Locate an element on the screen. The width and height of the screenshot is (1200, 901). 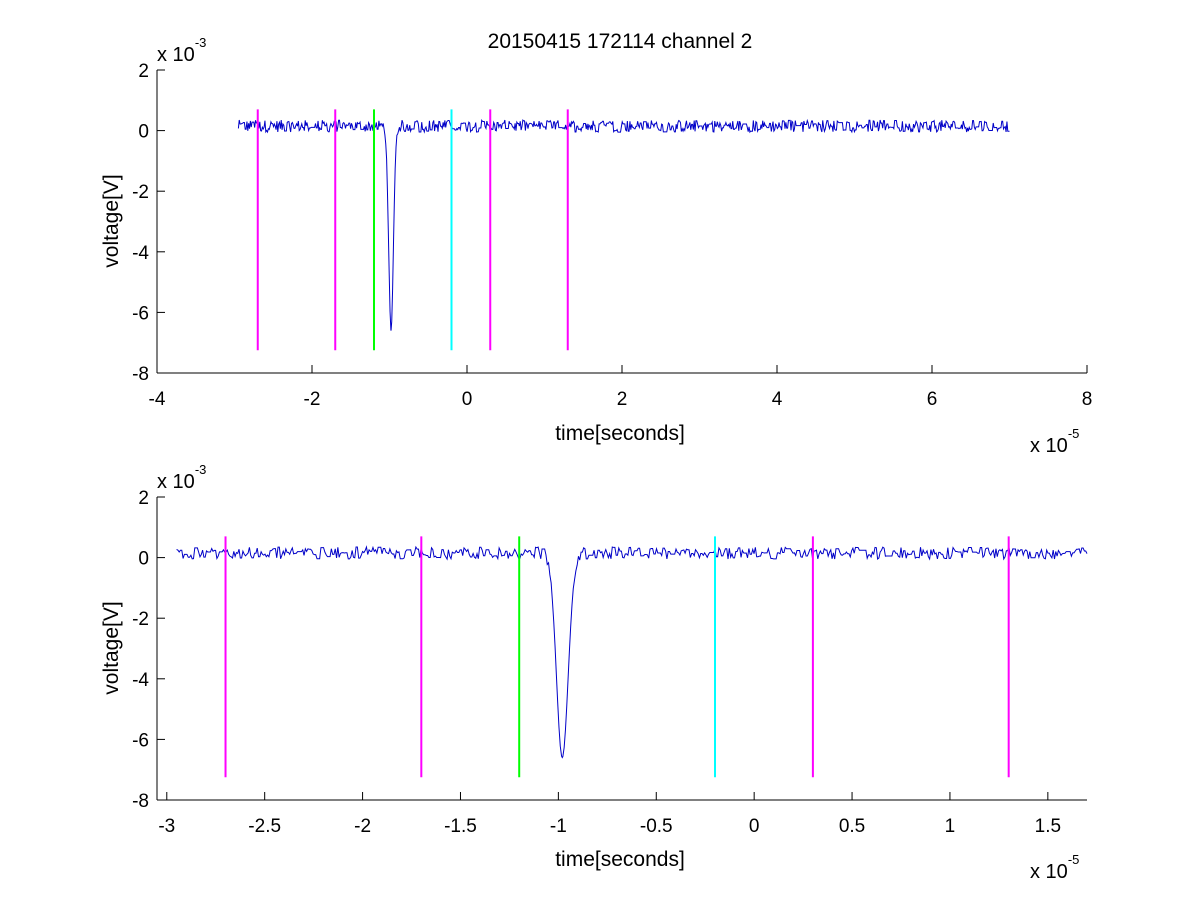
top-y-multiplier: x 10-3 is located at coordinates (181, 50).